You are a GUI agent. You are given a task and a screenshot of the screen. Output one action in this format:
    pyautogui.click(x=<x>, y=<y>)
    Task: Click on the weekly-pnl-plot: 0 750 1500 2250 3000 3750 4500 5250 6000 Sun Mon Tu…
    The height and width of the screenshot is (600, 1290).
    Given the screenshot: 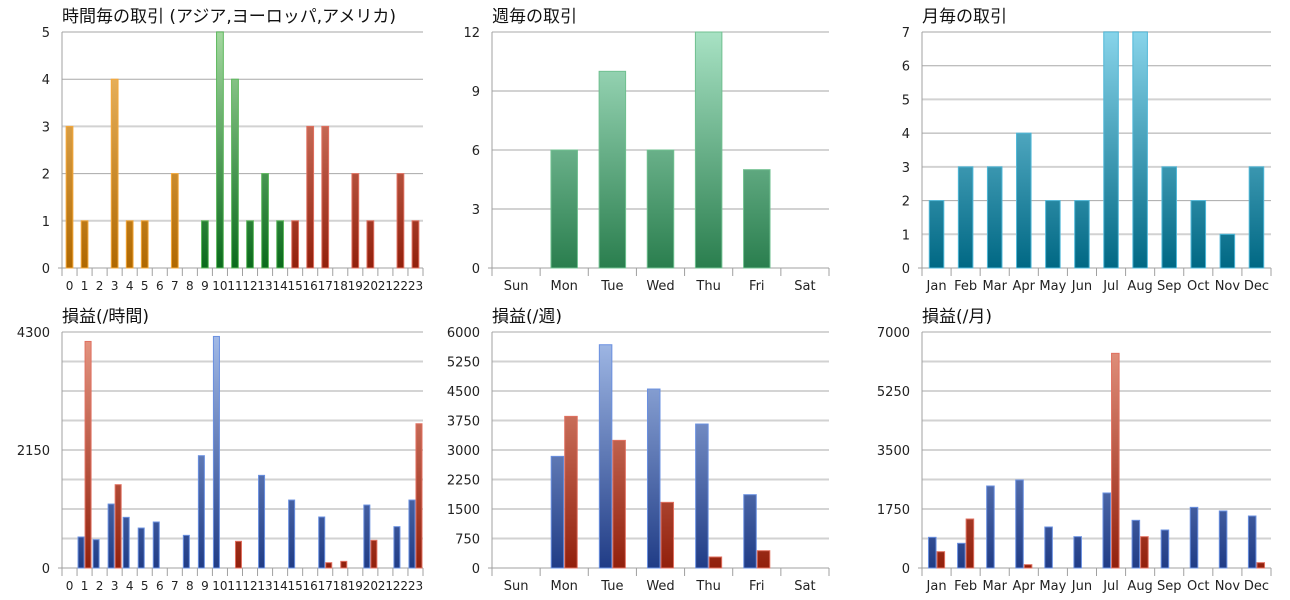 What is the action you would take?
    pyautogui.click(x=638, y=460)
    